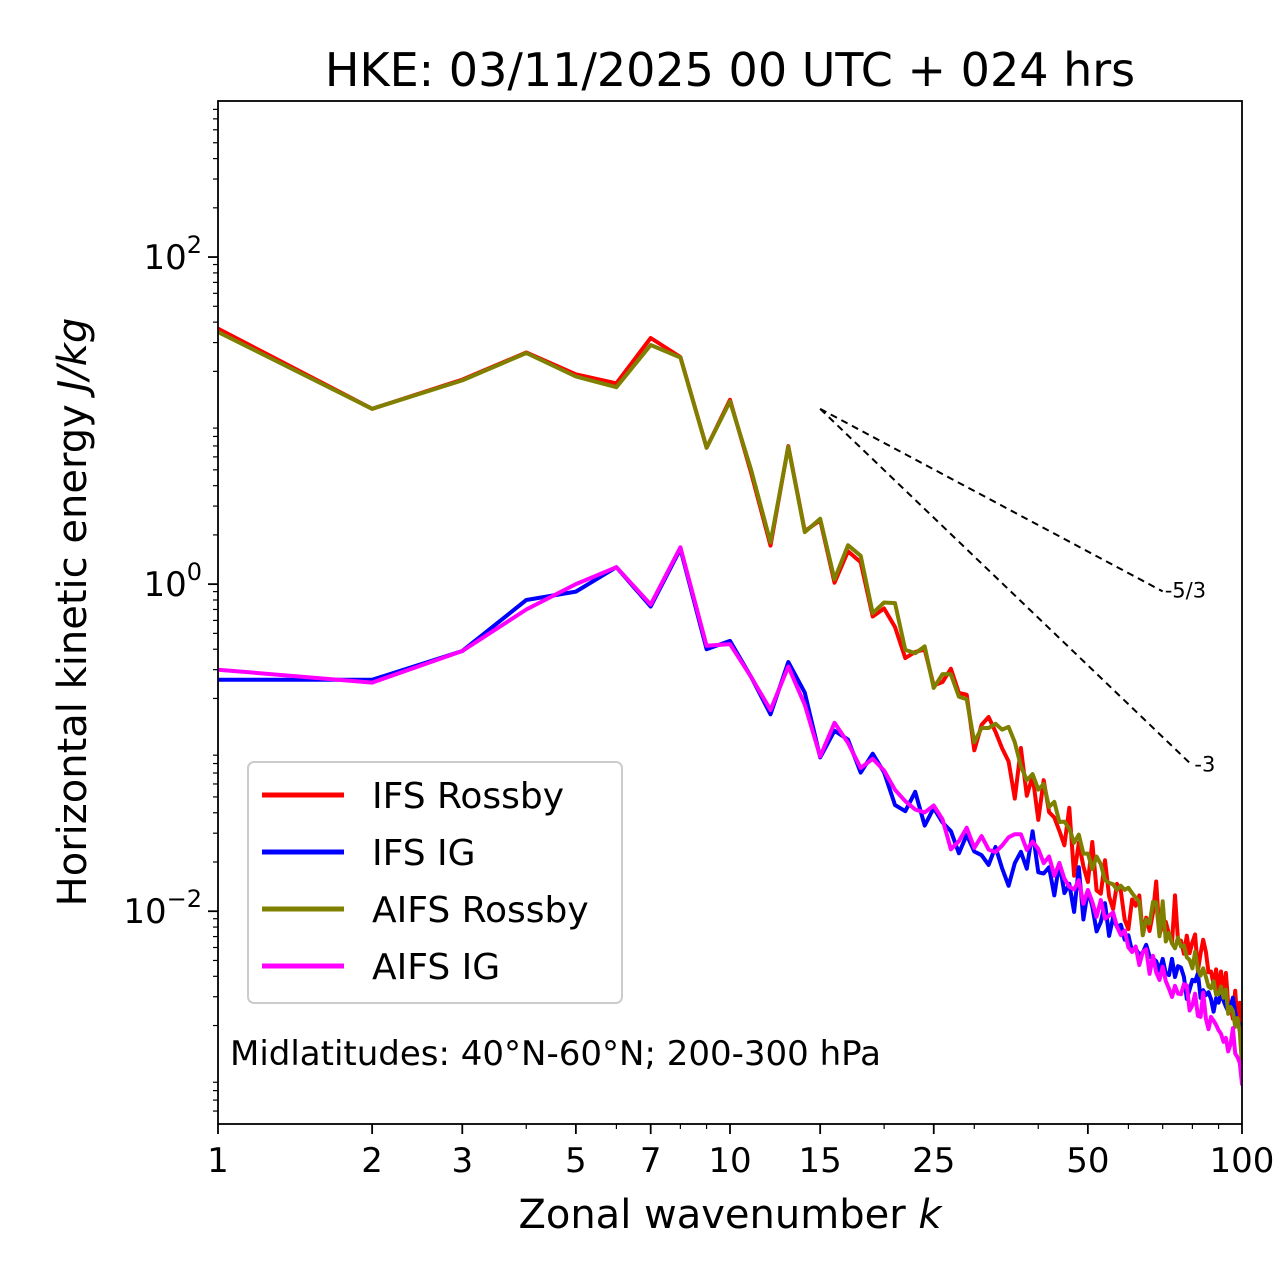 The image size is (1280, 1288). I want to click on y-tick-exponent: 0, so click(194, 572).